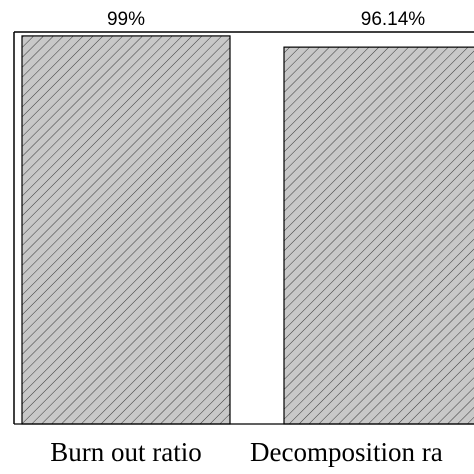 The width and height of the screenshot is (474, 474). Describe the element at coordinates (125, 452) in the screenshot. I see `x-tick-label: Burn out ratio` at that location.